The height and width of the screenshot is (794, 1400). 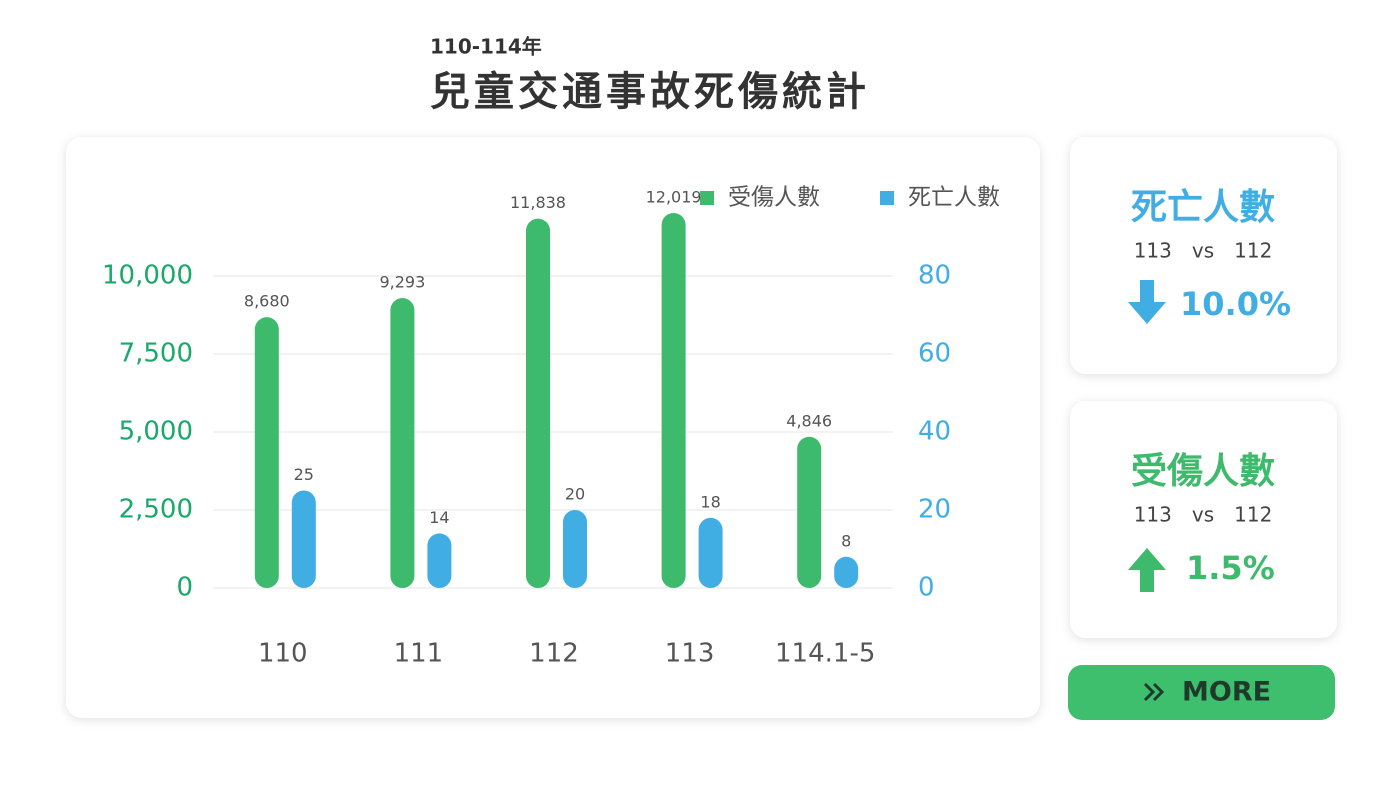 I want to click on value-label: 9,293, so click(x=402, y=282).